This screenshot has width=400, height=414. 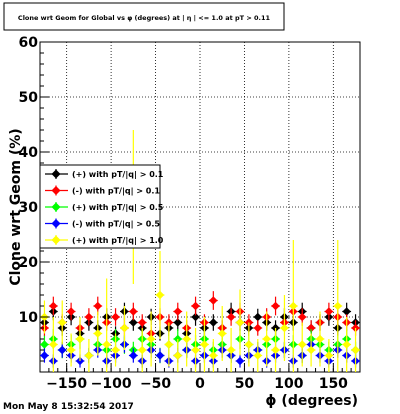 I want to click on y-tick-label: 20, so click(x=29, y=263).